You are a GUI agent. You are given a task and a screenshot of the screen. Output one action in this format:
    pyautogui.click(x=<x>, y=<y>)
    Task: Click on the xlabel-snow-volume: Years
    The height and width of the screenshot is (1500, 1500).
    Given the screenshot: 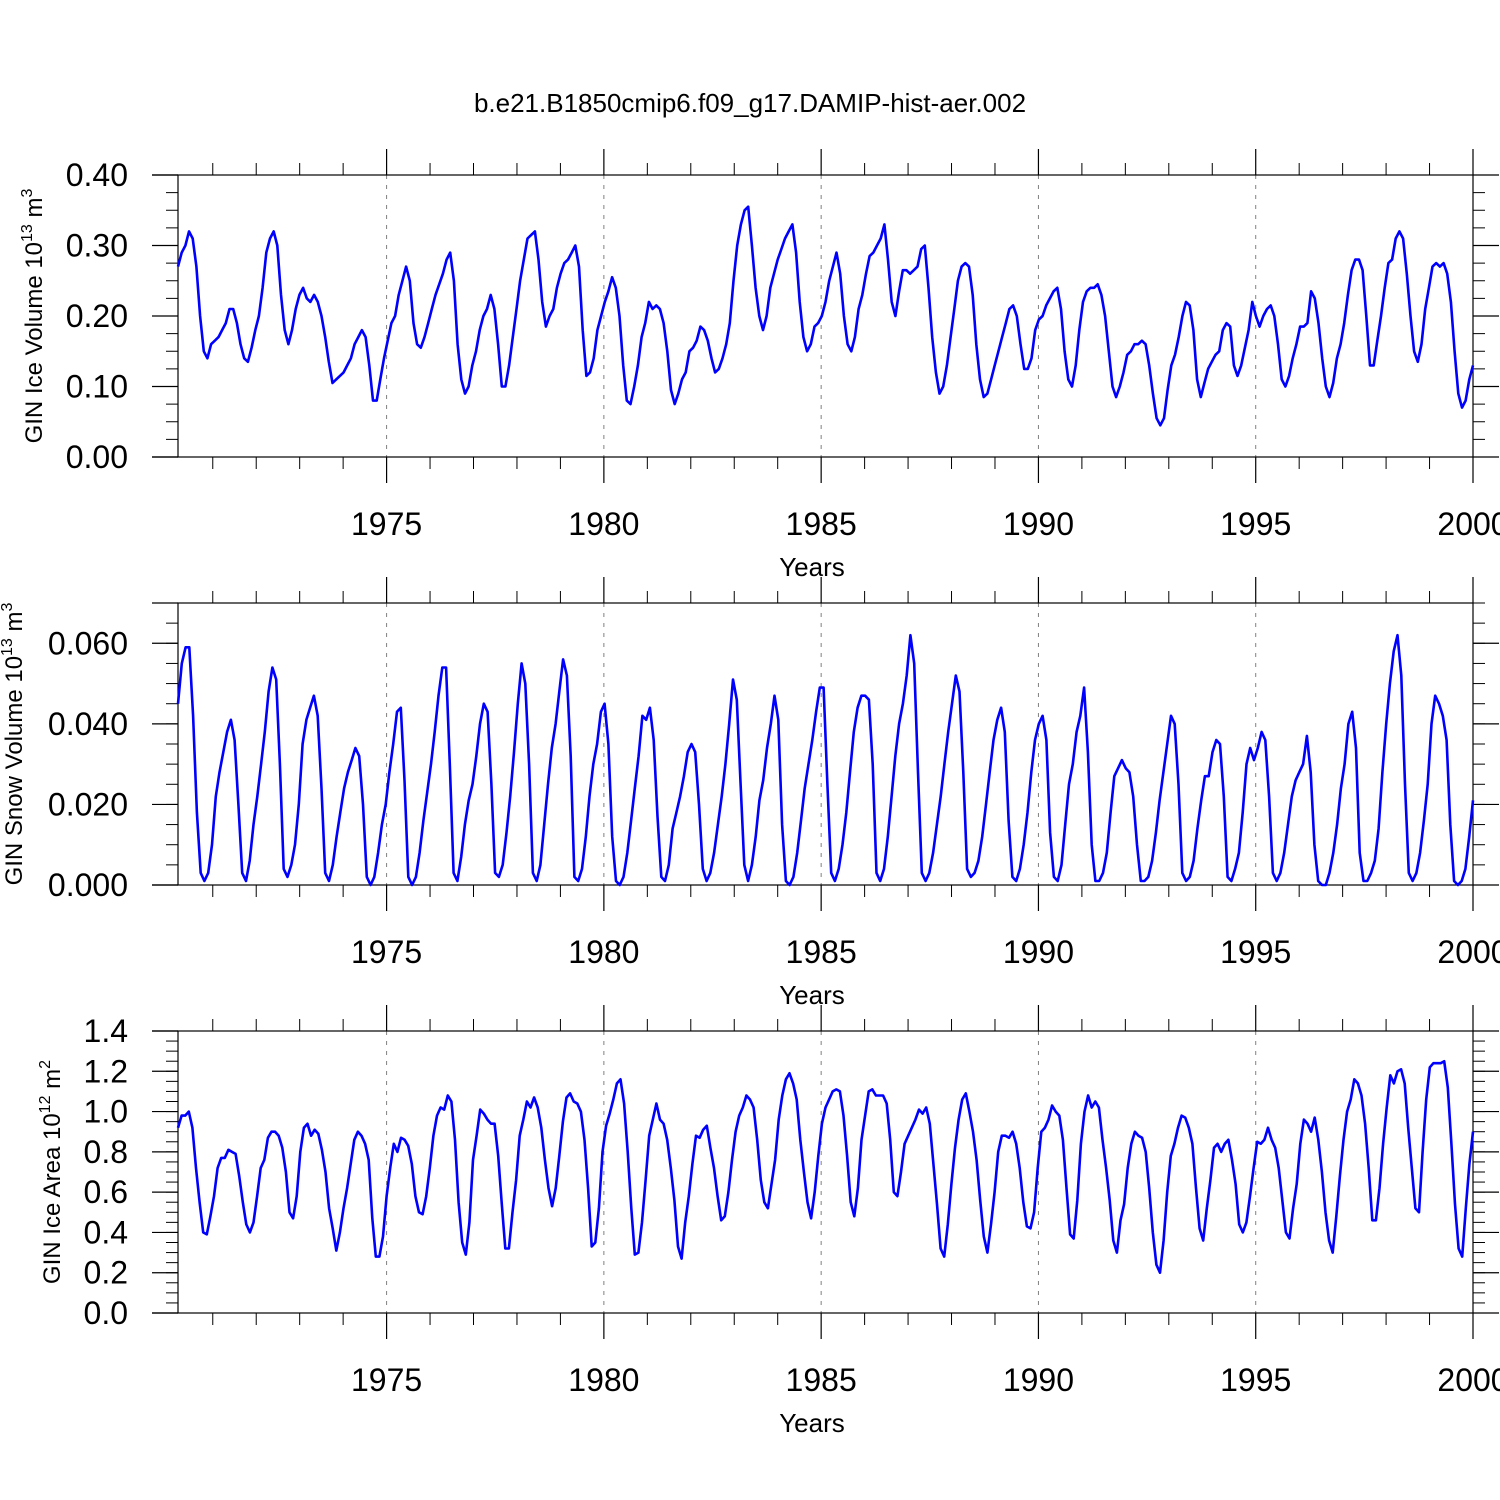 What is the action you would take?
    pyautogui.click(x=812, y=995)
    